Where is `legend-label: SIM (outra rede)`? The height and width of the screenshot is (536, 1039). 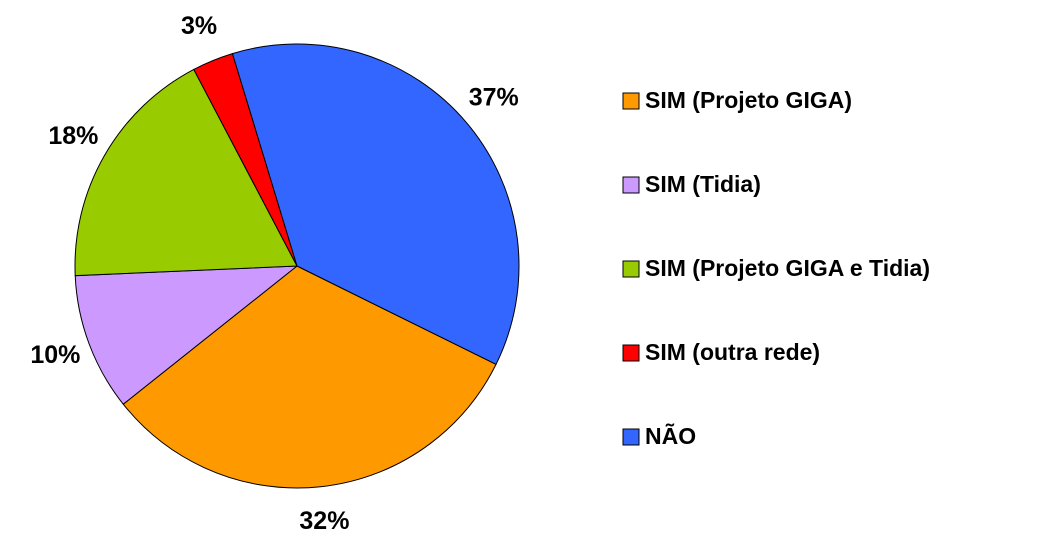
legend-label: SIM (outra rede) is located at coordinates (732, 352).